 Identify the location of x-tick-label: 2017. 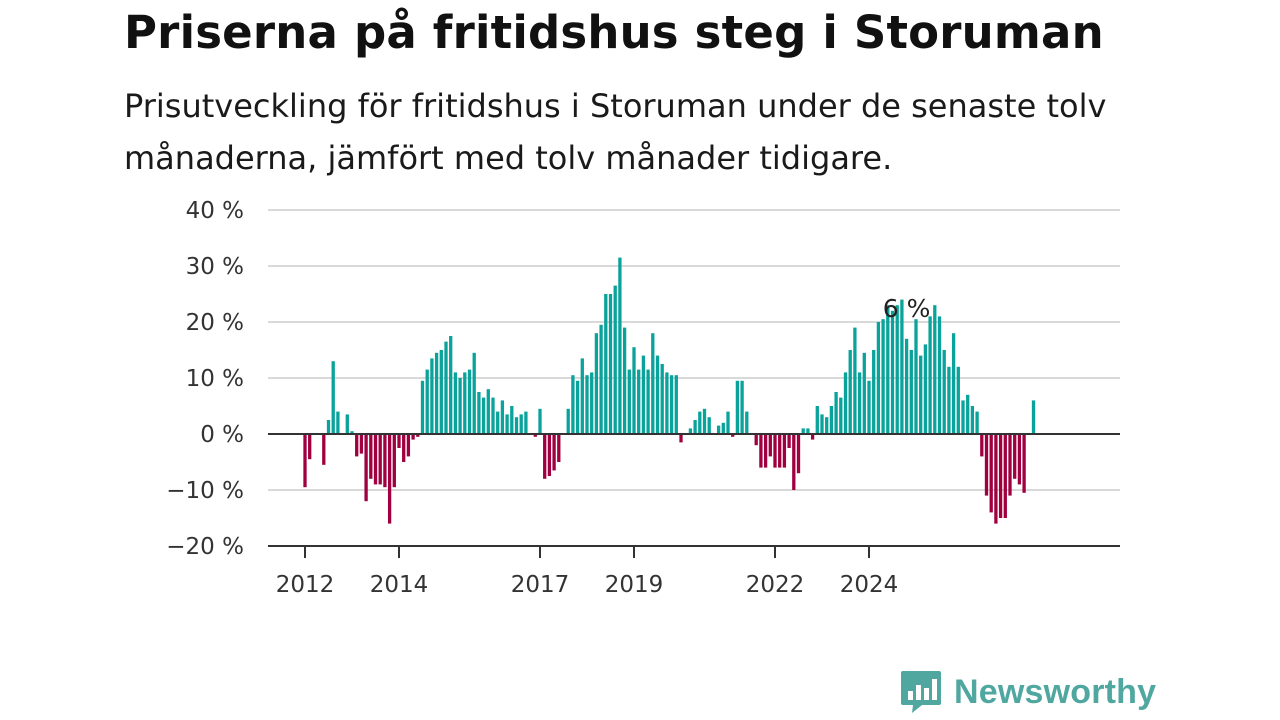
(540, 585).